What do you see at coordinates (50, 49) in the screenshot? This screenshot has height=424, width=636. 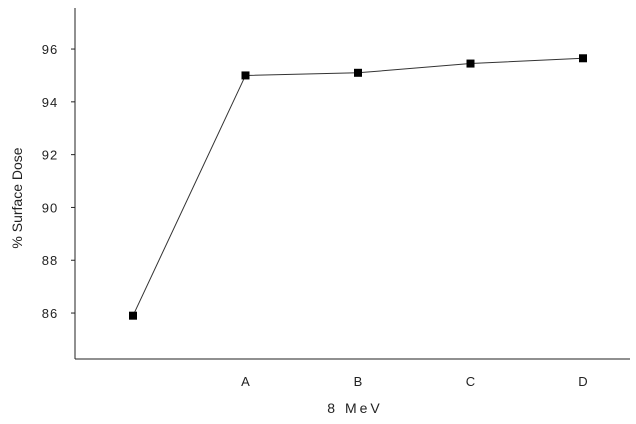 I see `y-tick-label: 96` at bounding box center [50, 49].